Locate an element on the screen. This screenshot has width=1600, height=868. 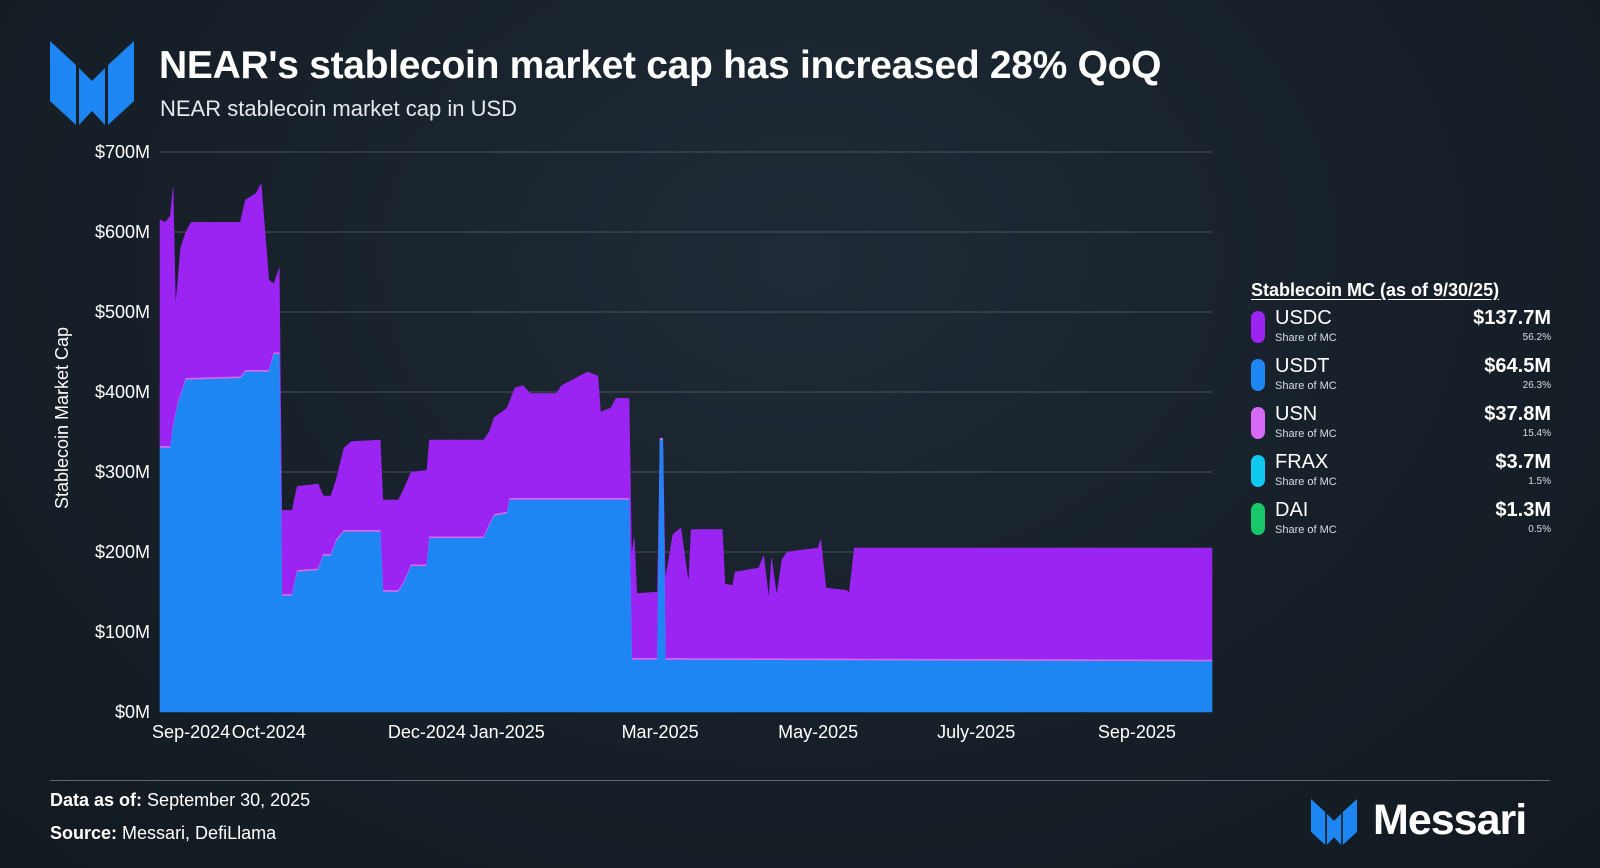
source-value: Messari, DefiLlama is located at coordinates (199, 833).